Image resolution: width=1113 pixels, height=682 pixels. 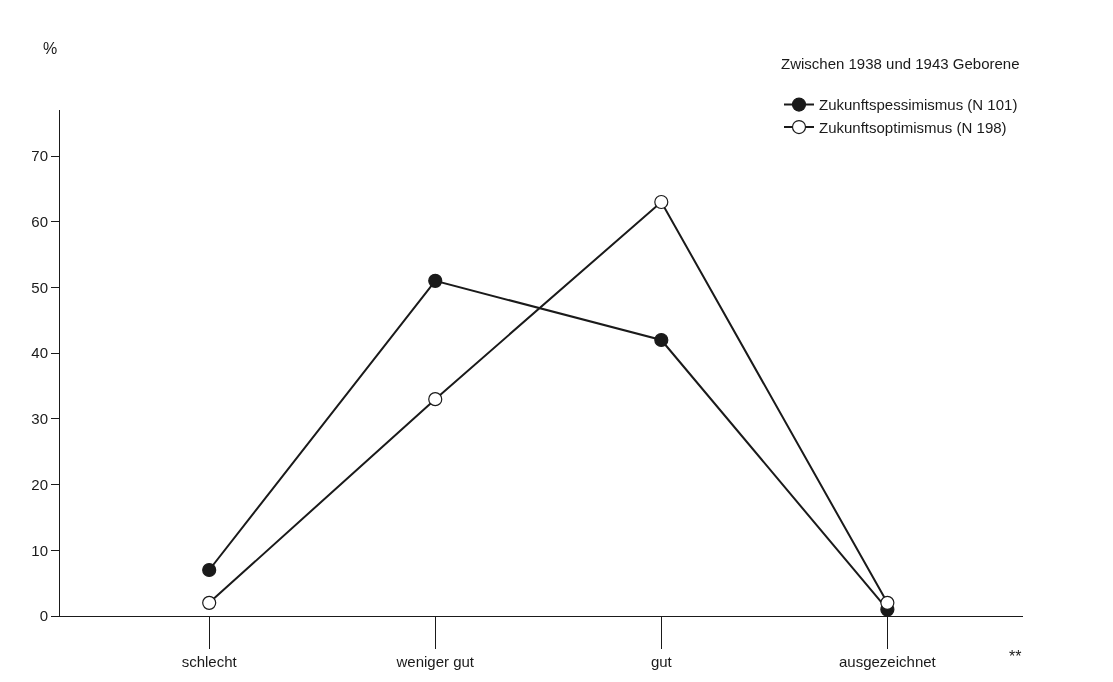 I want to click on legend-label: Zukunftspessimismus (N 101), so click(x=918, y=105).